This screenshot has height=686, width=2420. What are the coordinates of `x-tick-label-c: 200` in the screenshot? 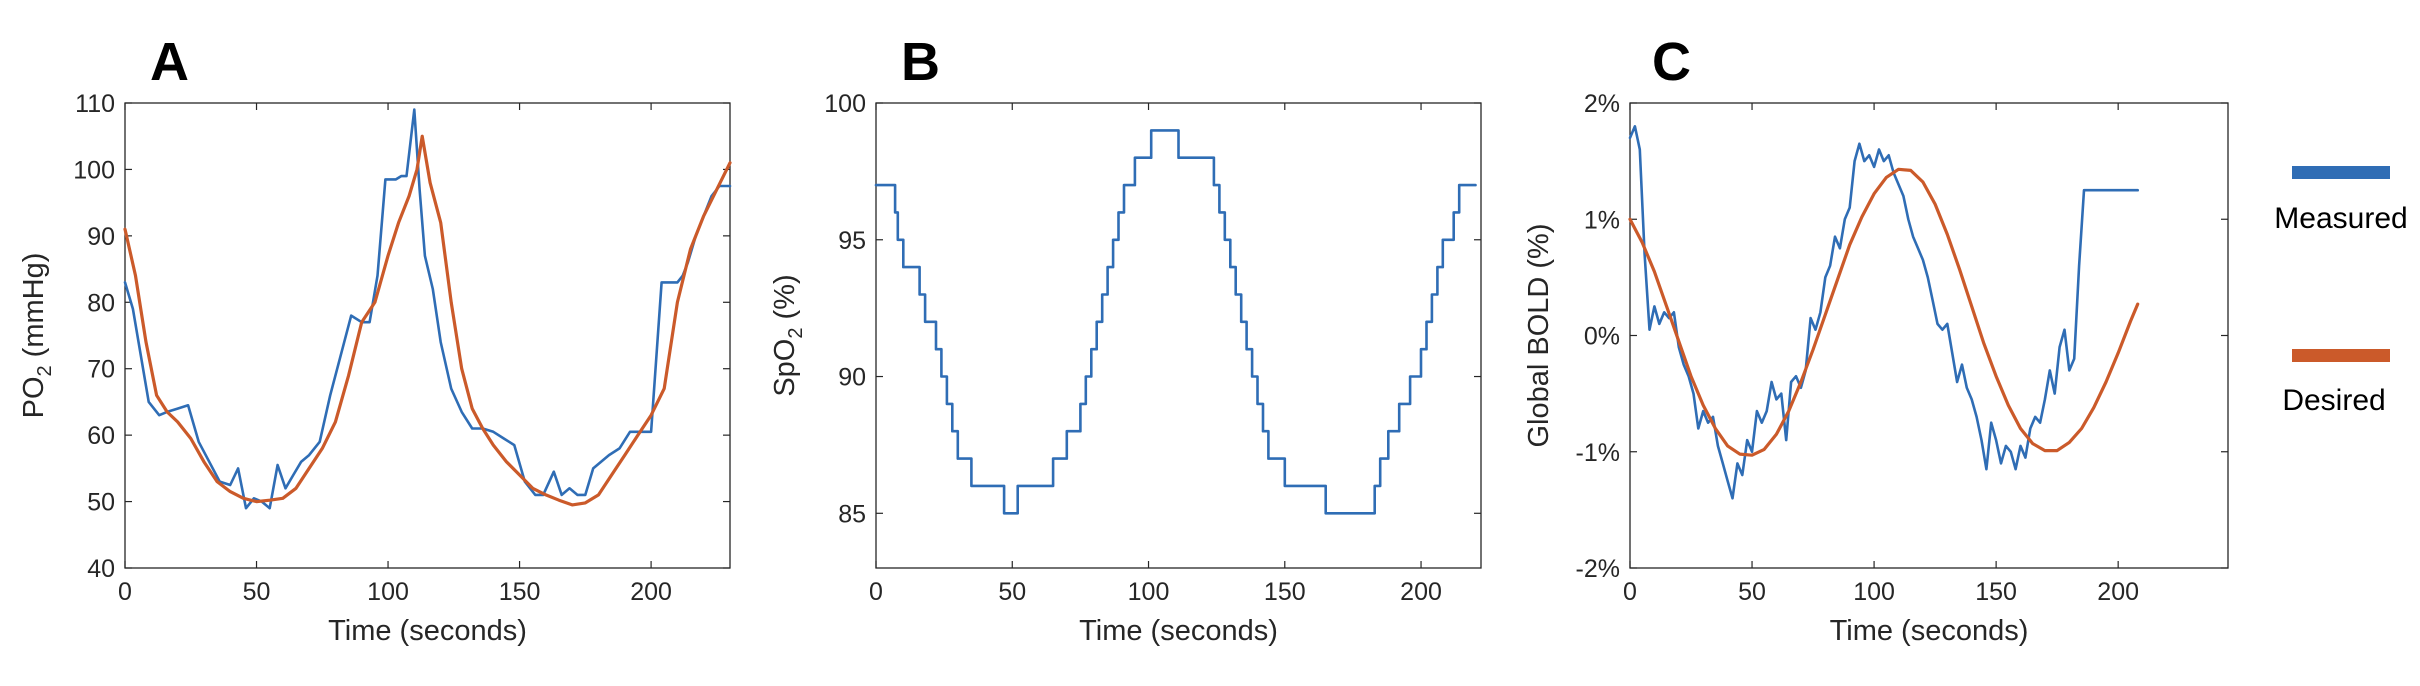 It's located at (2118, 592).